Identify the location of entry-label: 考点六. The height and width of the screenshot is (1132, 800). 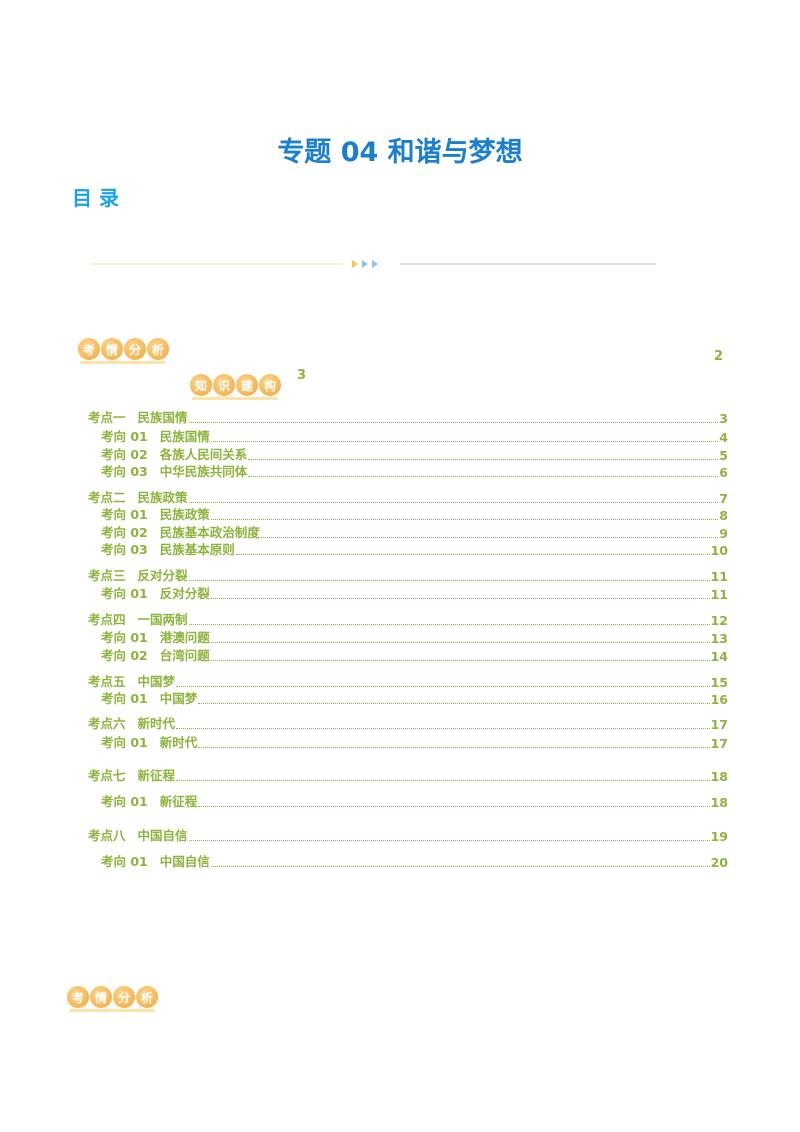
(107, 723).